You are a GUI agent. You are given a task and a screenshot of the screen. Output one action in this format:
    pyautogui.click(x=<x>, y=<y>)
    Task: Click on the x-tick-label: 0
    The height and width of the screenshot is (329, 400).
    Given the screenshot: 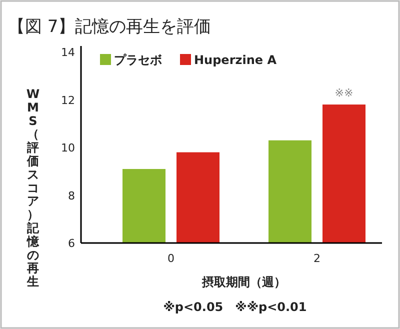 What is the action you would take?
    pyautogui.click(x=171, y=258)
    